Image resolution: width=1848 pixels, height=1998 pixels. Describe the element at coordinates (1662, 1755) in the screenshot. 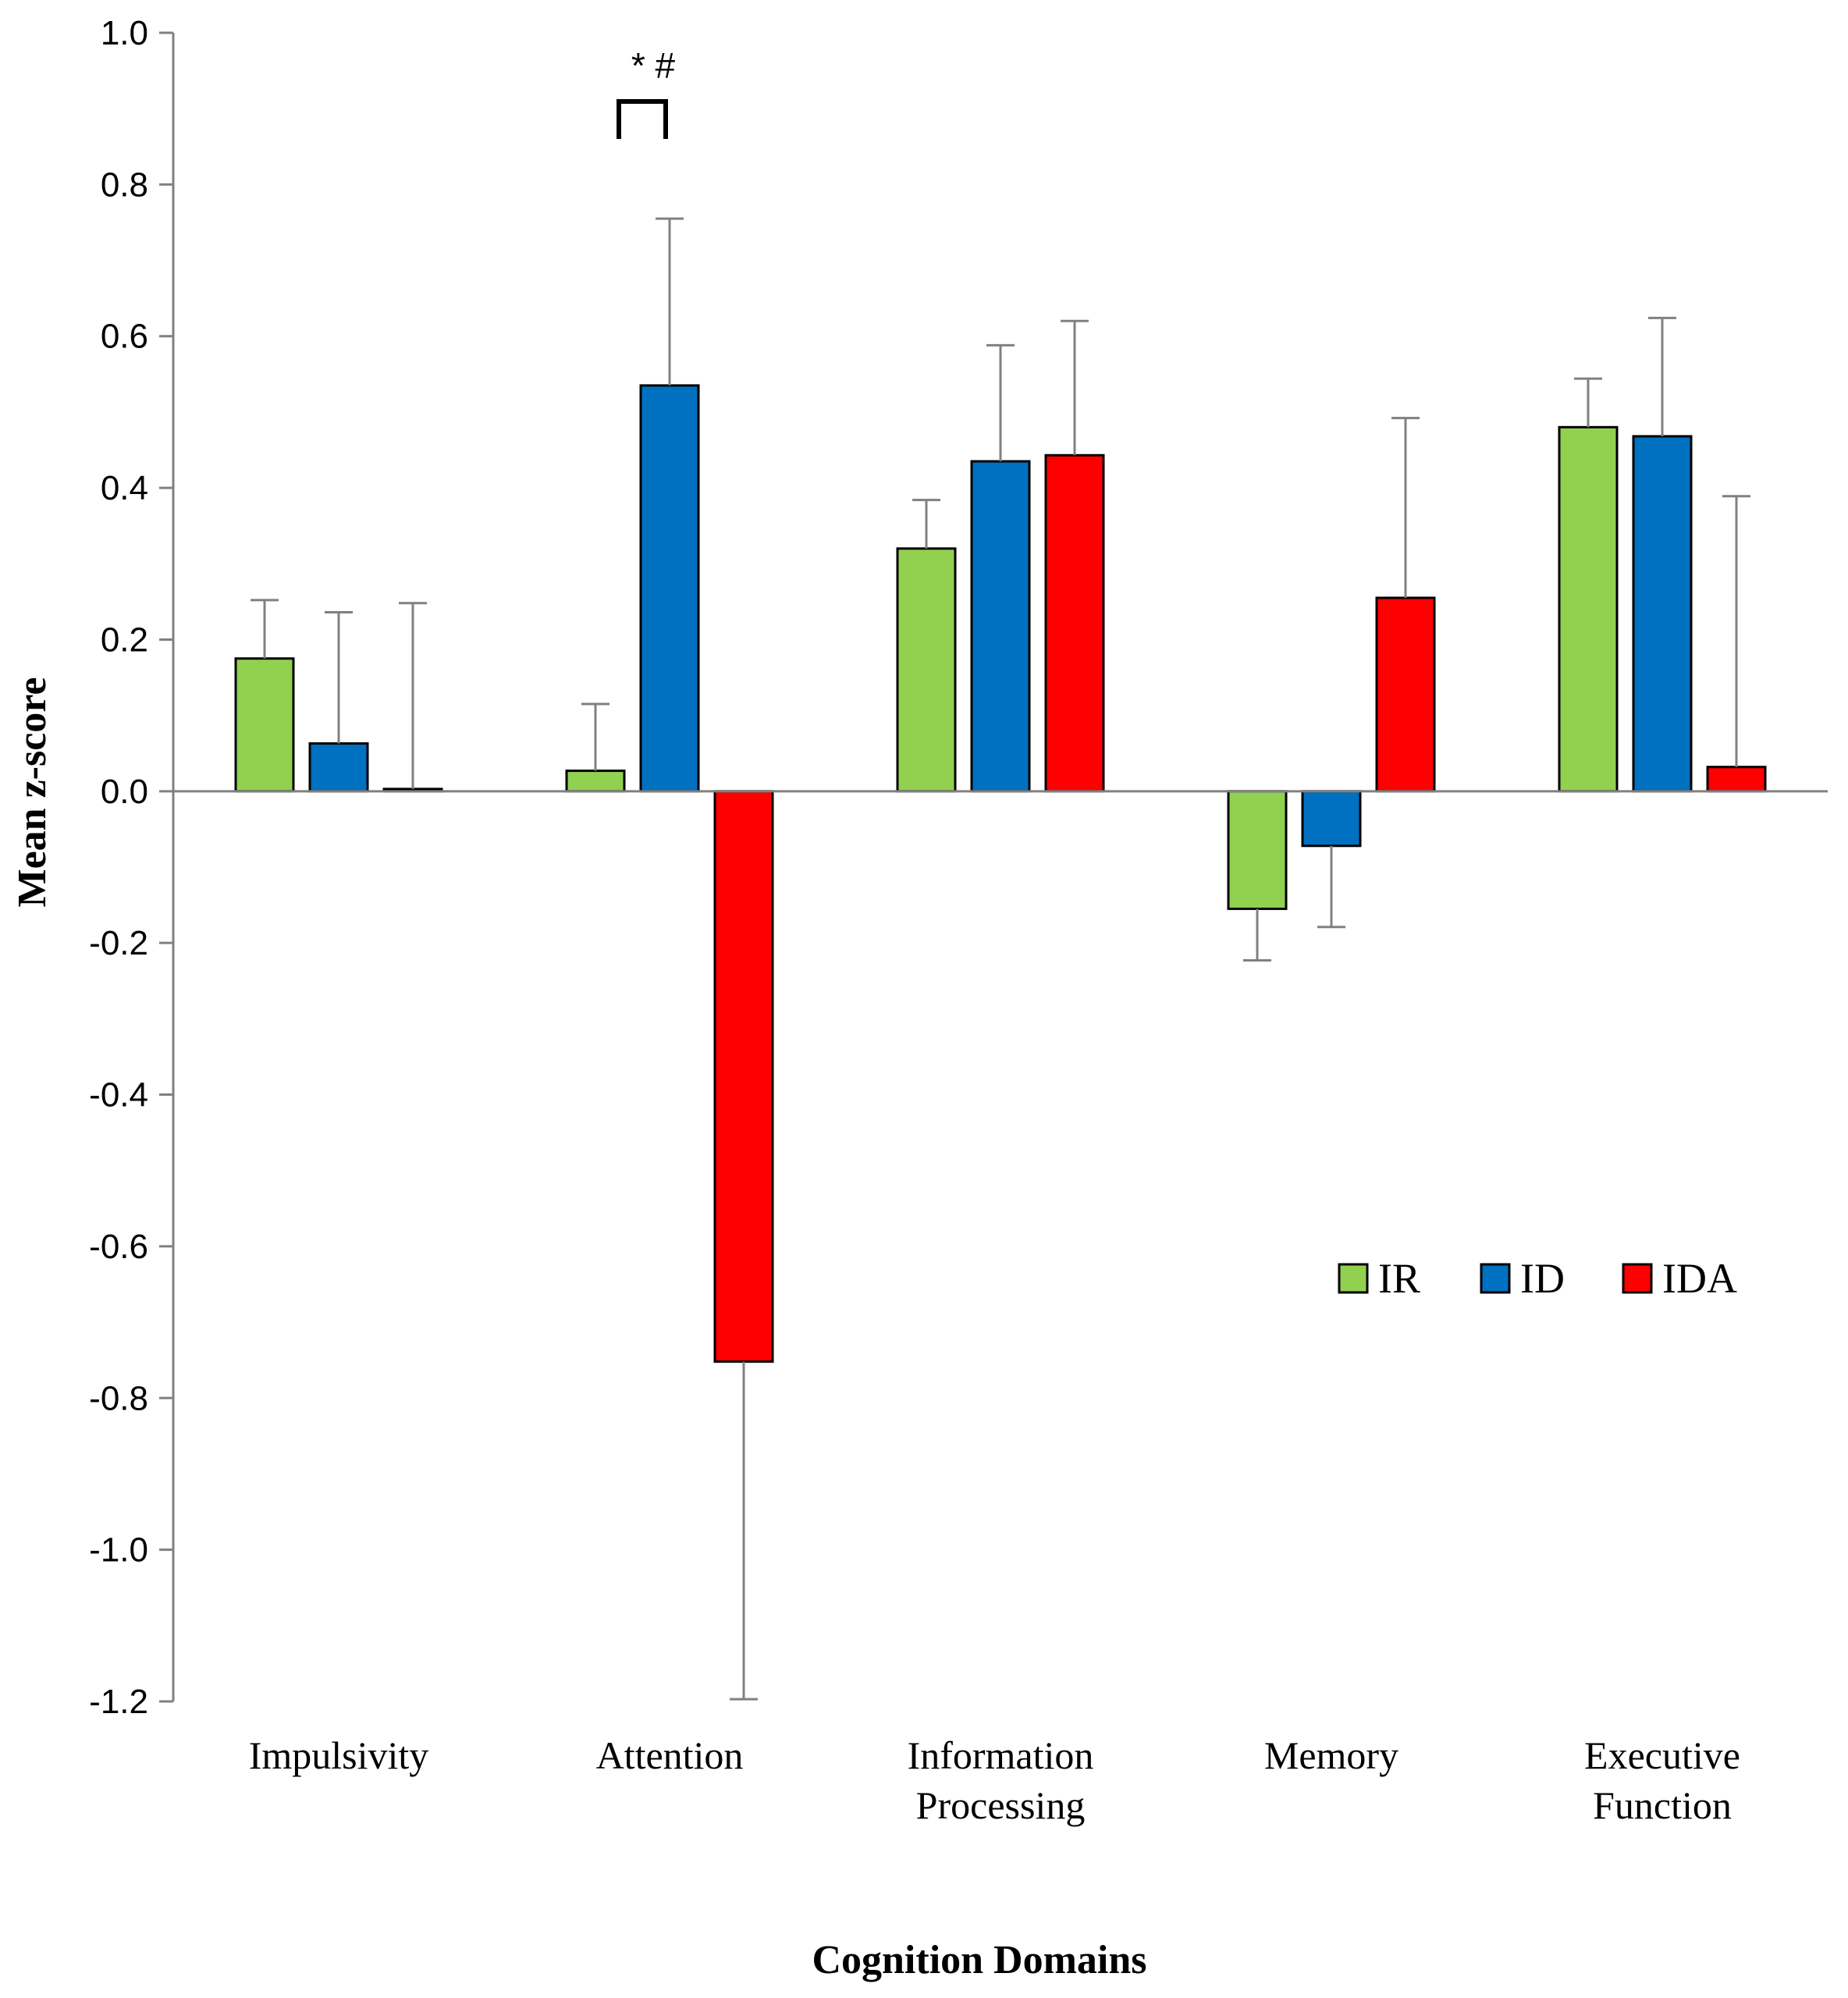

I see `category-label-line: Executive` at that location.